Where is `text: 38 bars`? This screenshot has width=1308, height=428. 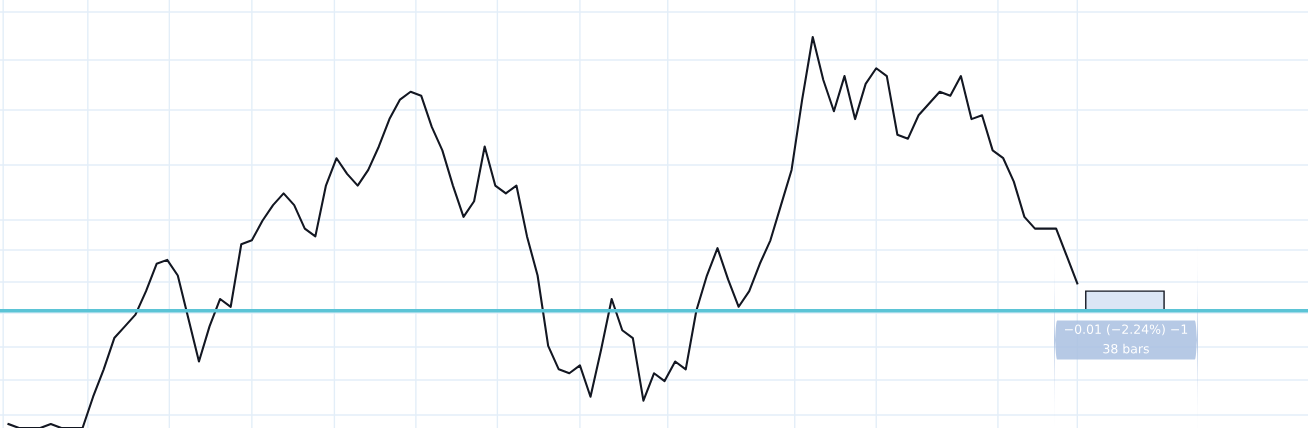 text: 38 bars is located at coordinates (1126, 348).